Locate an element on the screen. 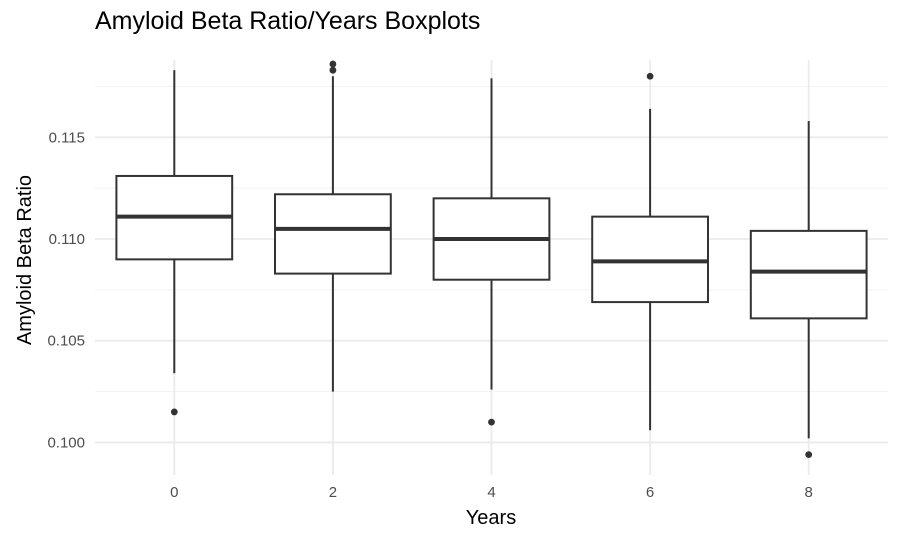  y-tick-label: 0.110 is located at coordinates (67, 239).